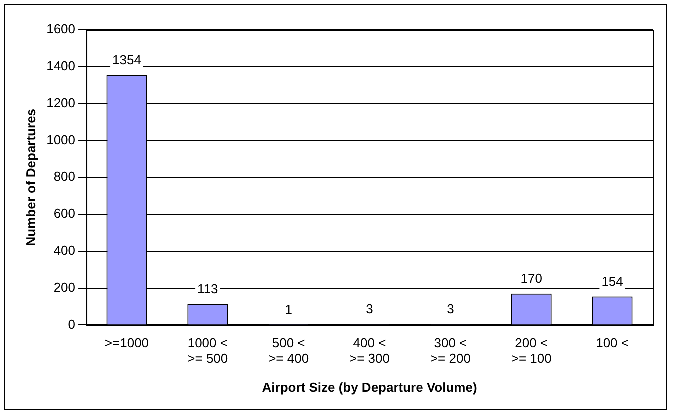  Describe the element at coordinates (531, 278) in the screenshot. I see `data-label: 170` at that location.